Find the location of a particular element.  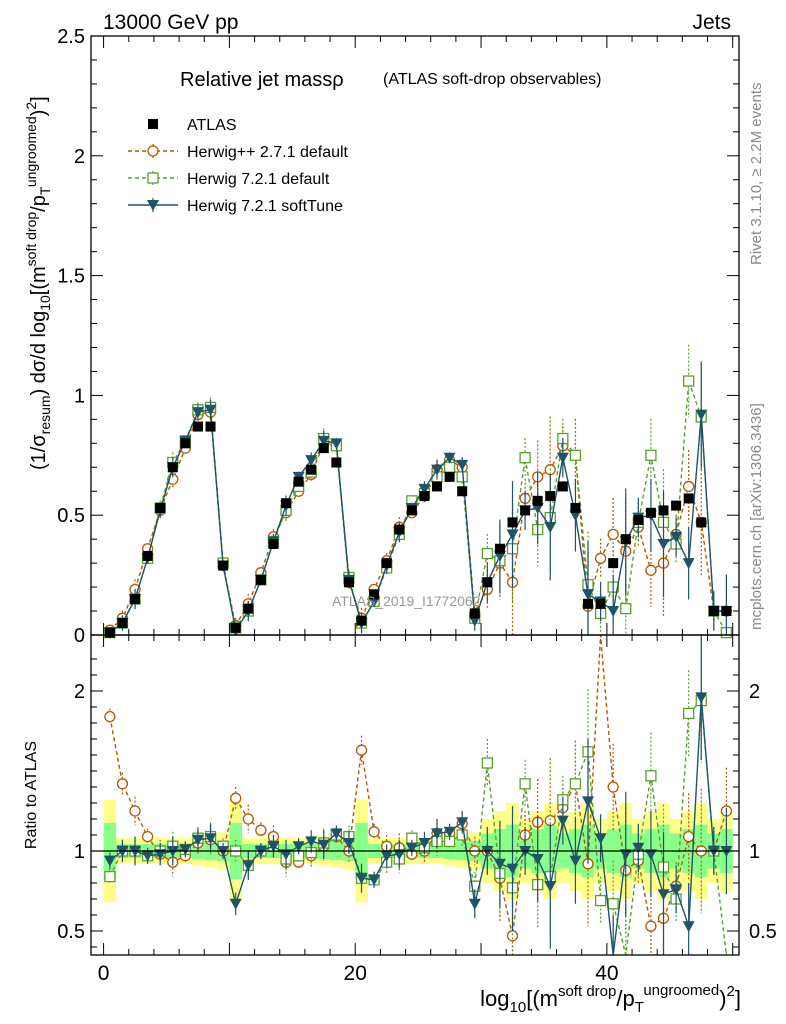

x-tick-label: 0 is located at coordinates (104, 973).